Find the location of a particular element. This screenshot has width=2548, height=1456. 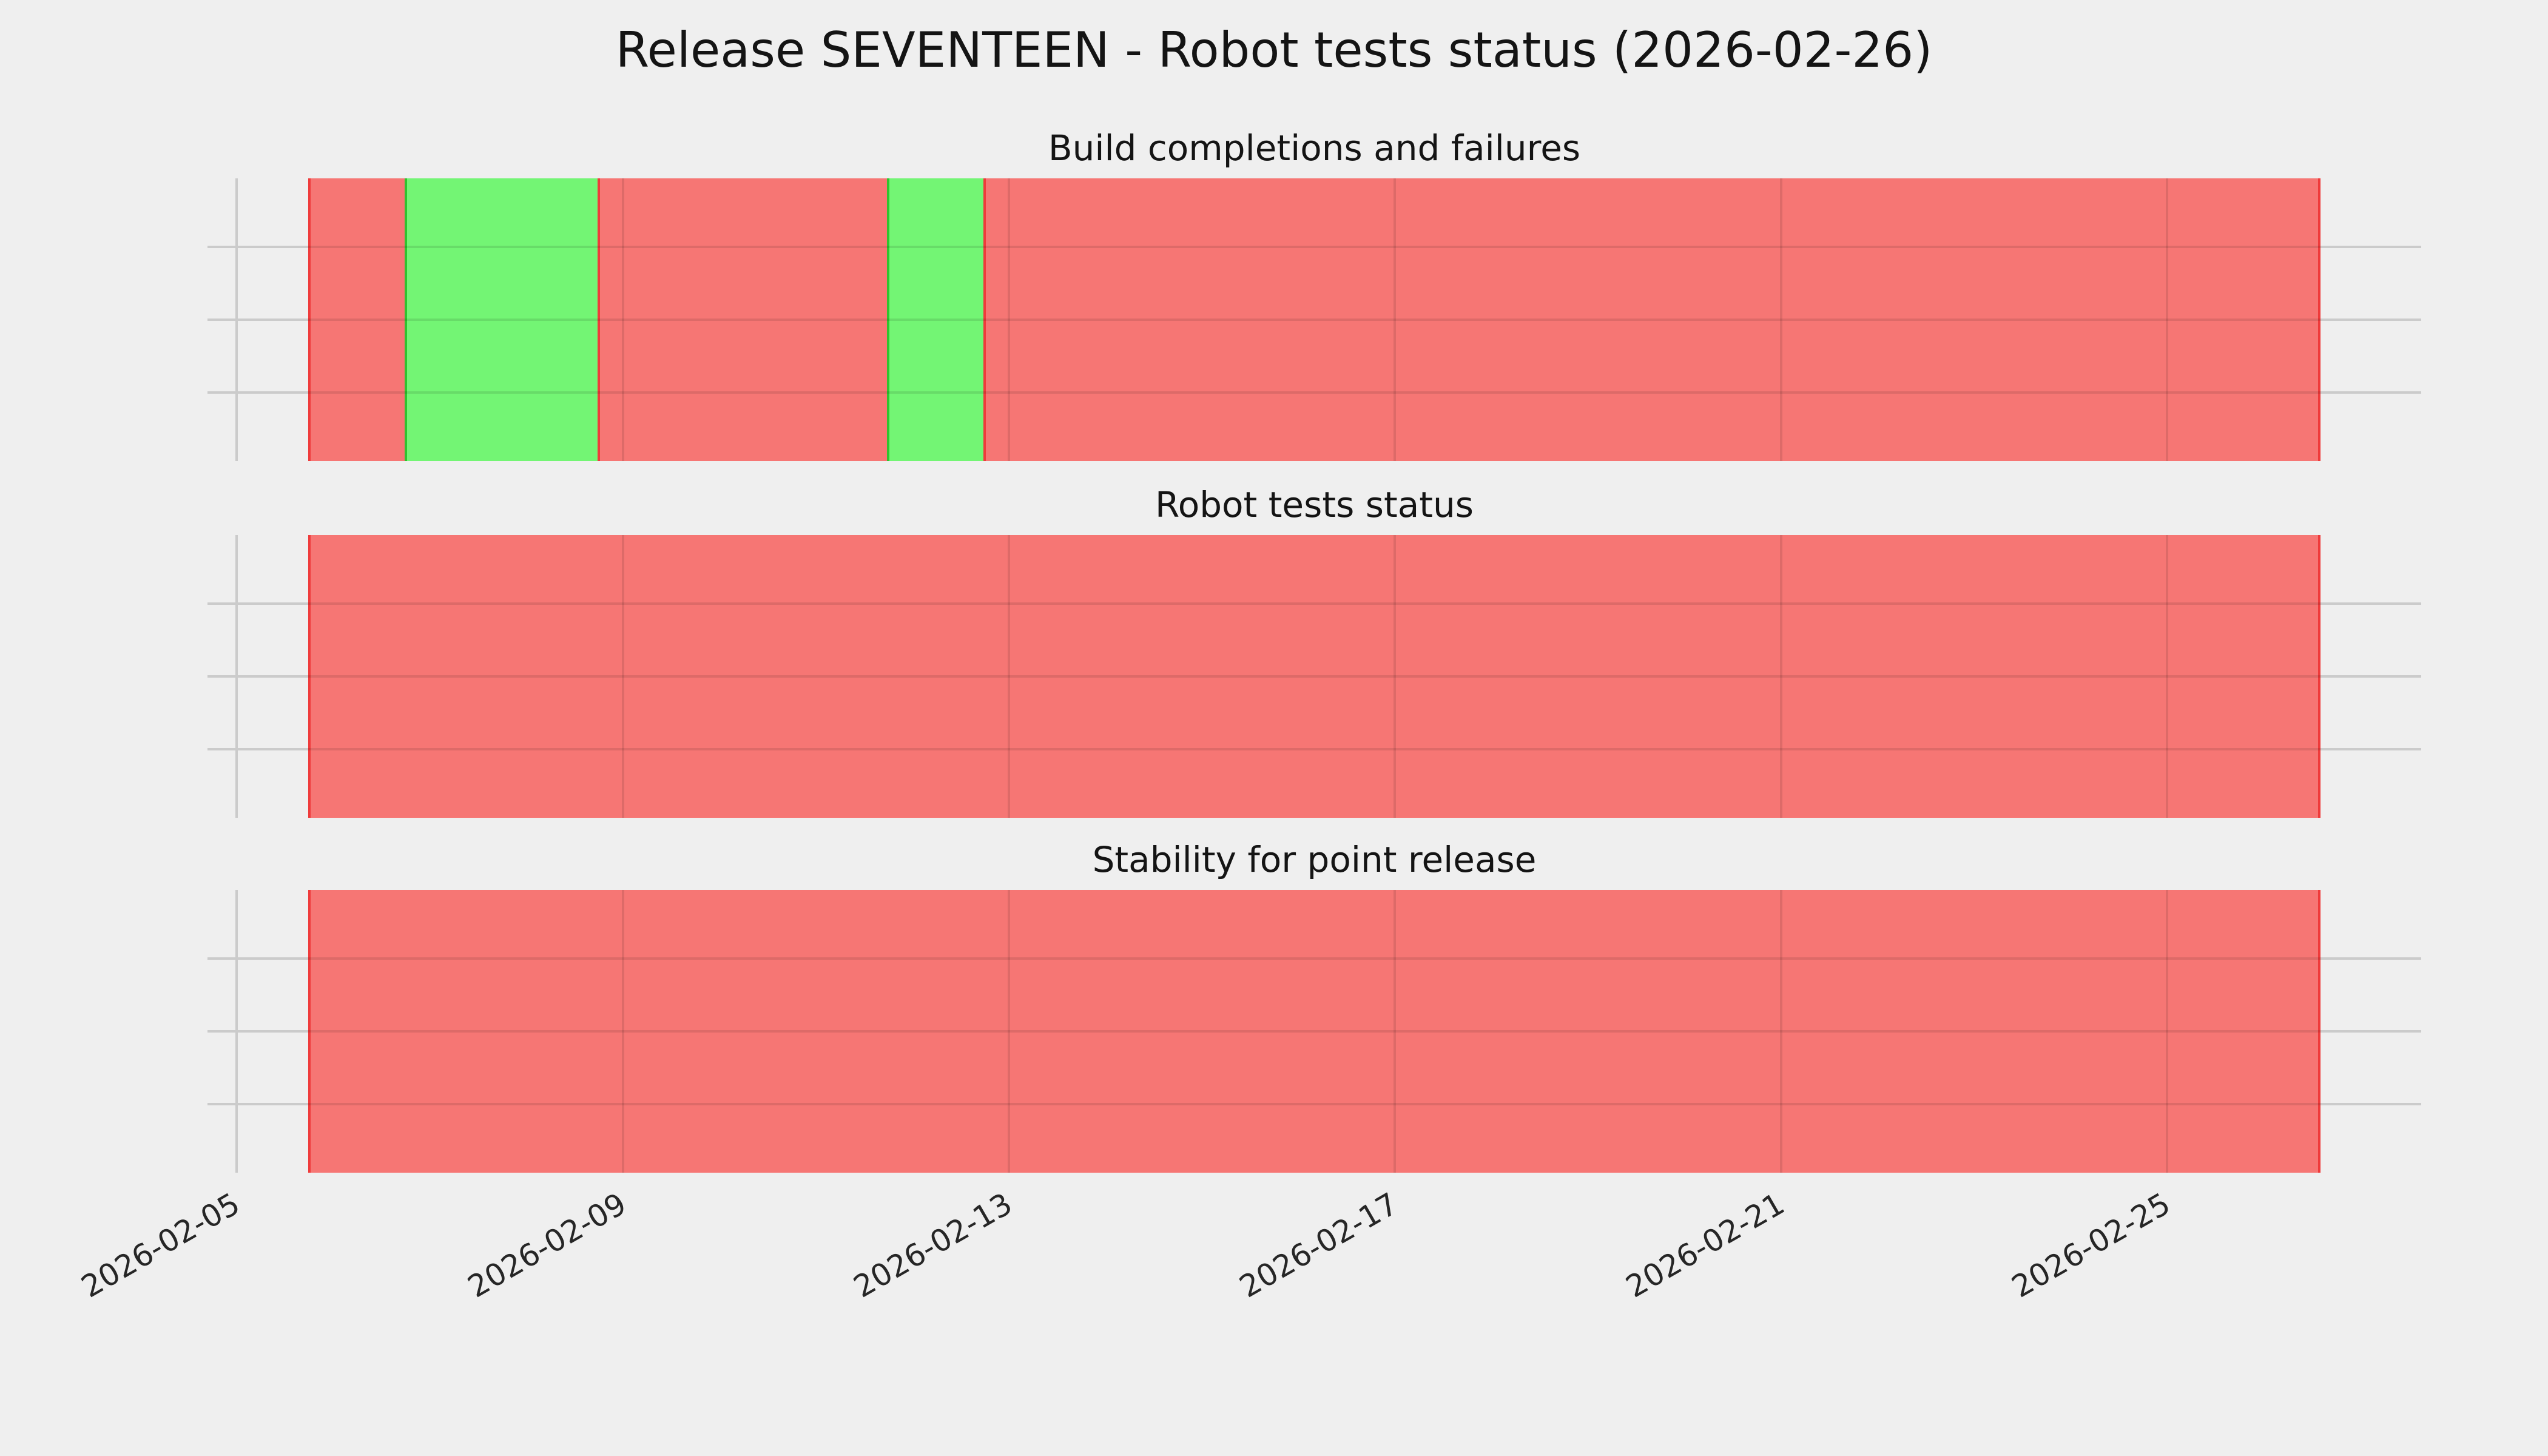

subplot-title: Stability for point release is located at coordinates (1314, 859).